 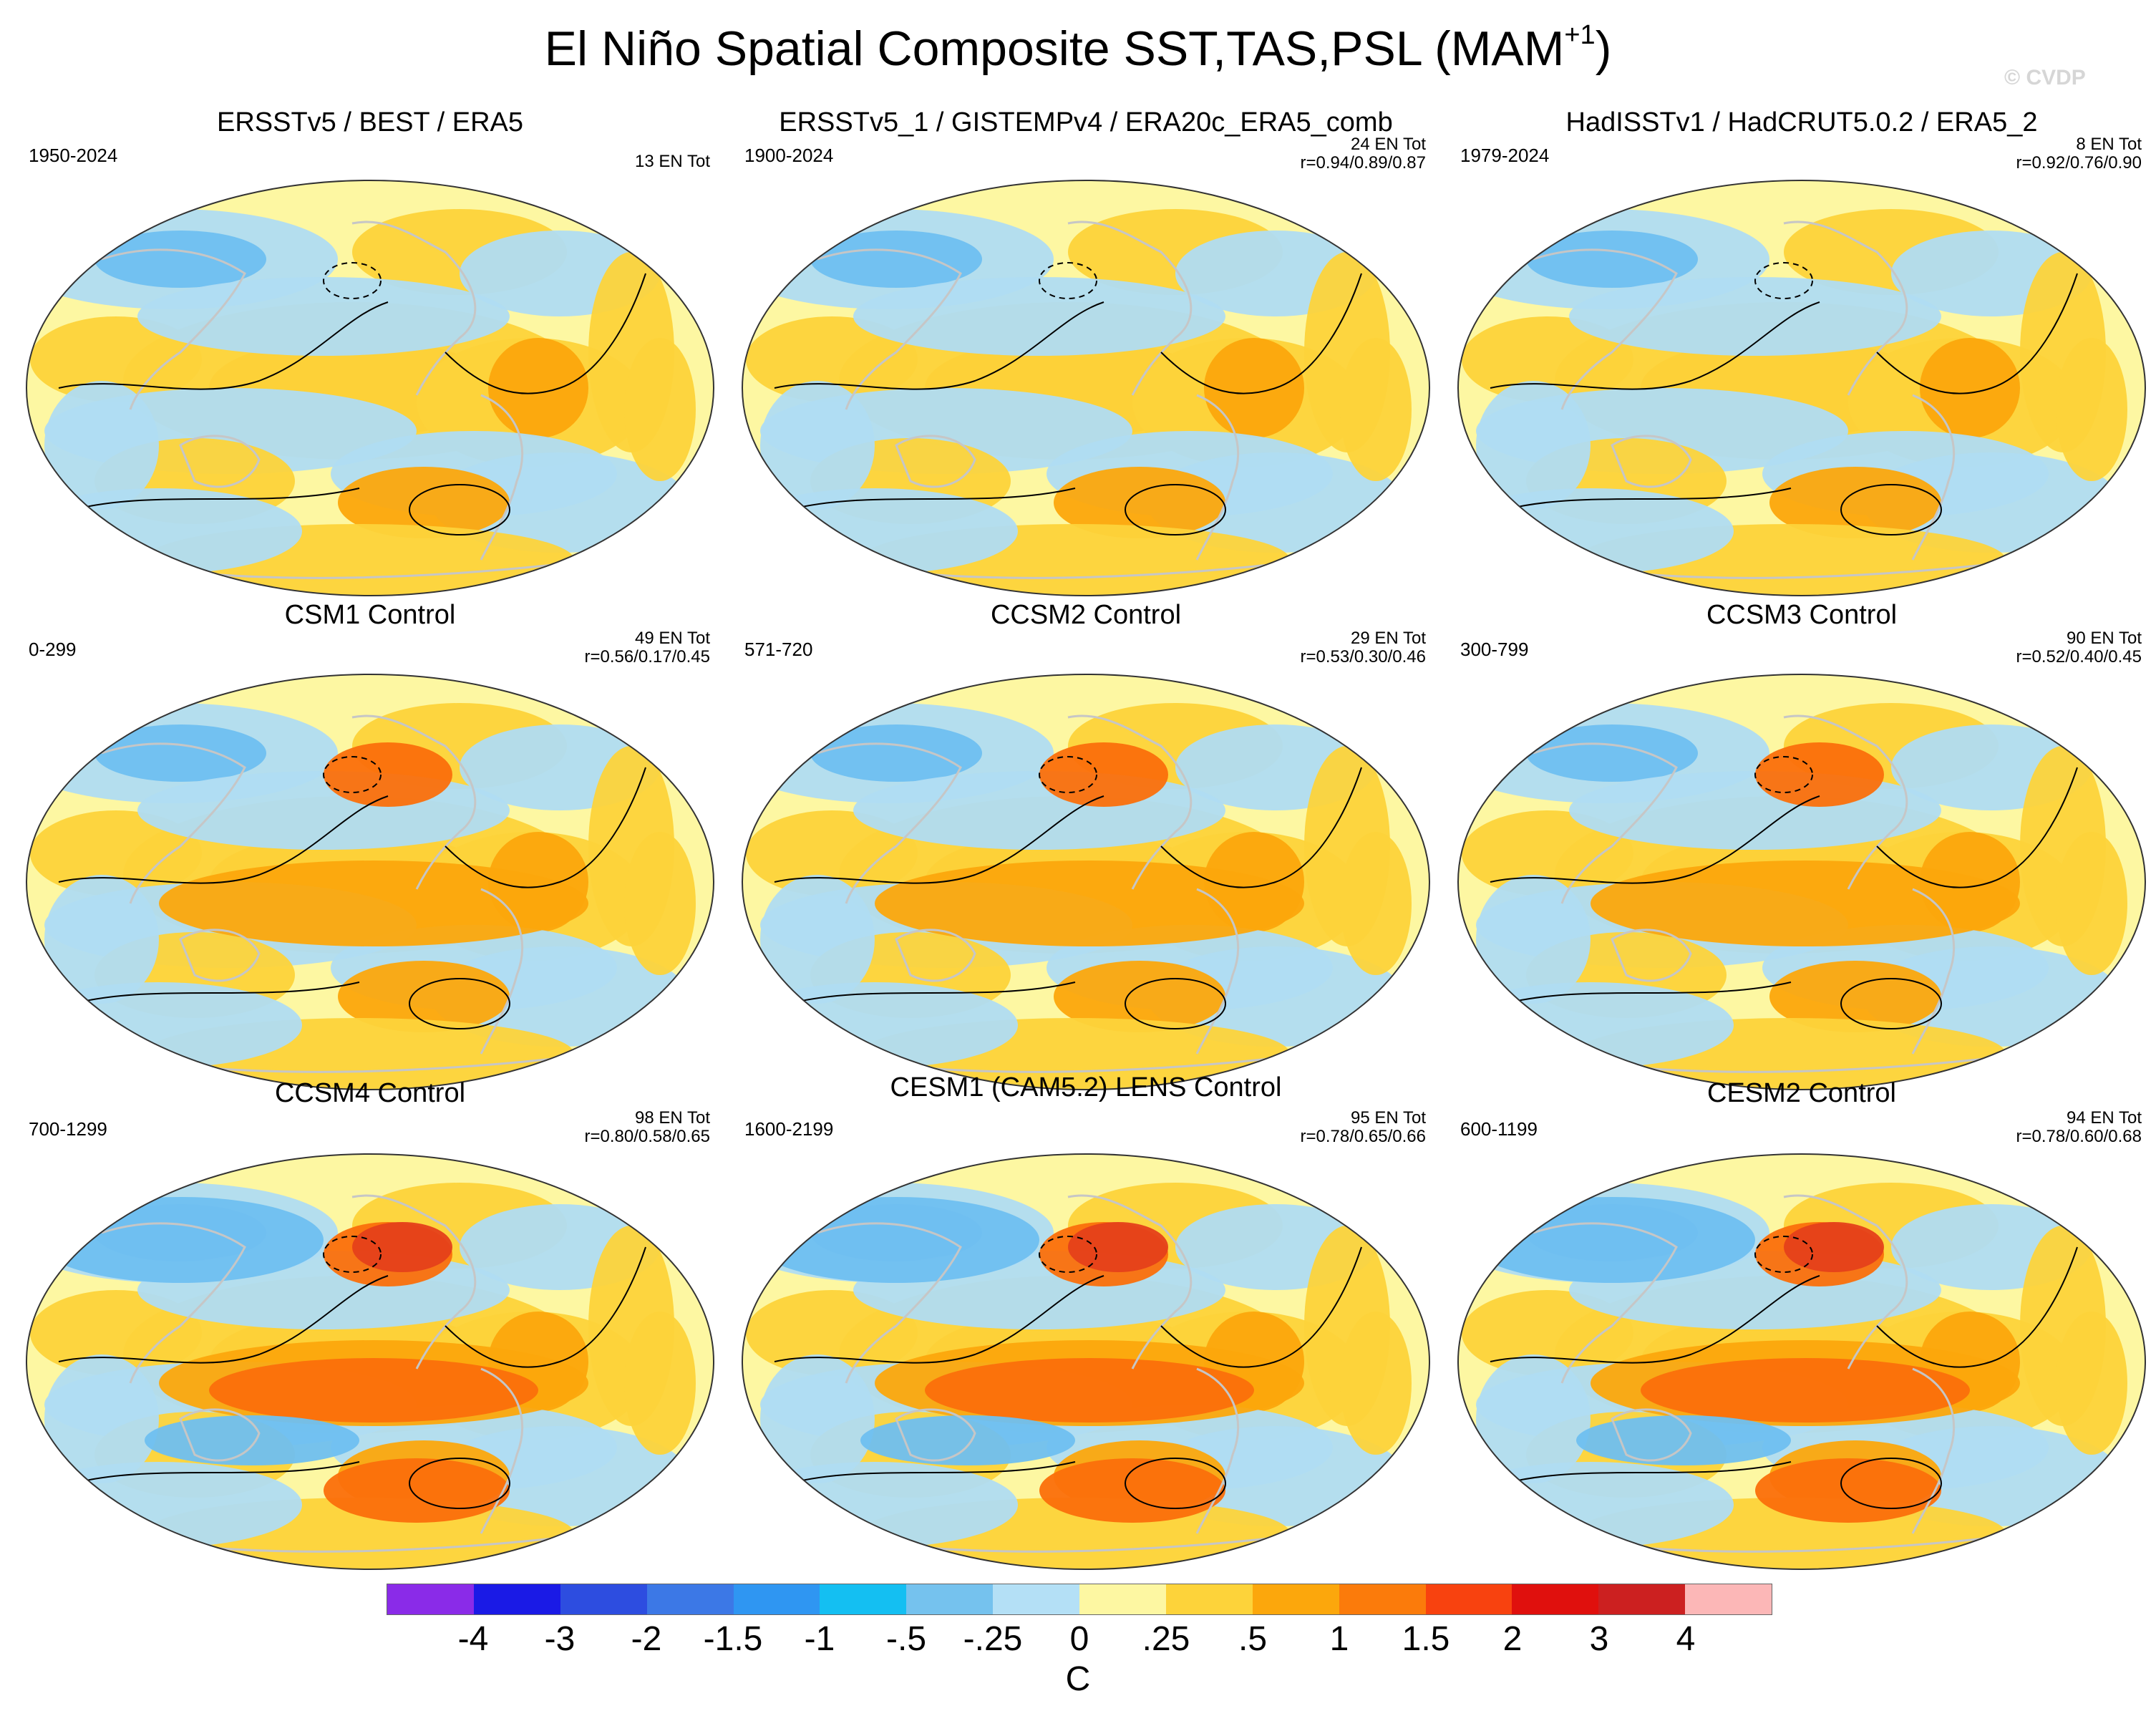 I want to click on figure-title-superscript: +1, so click(x=1580, y=35).